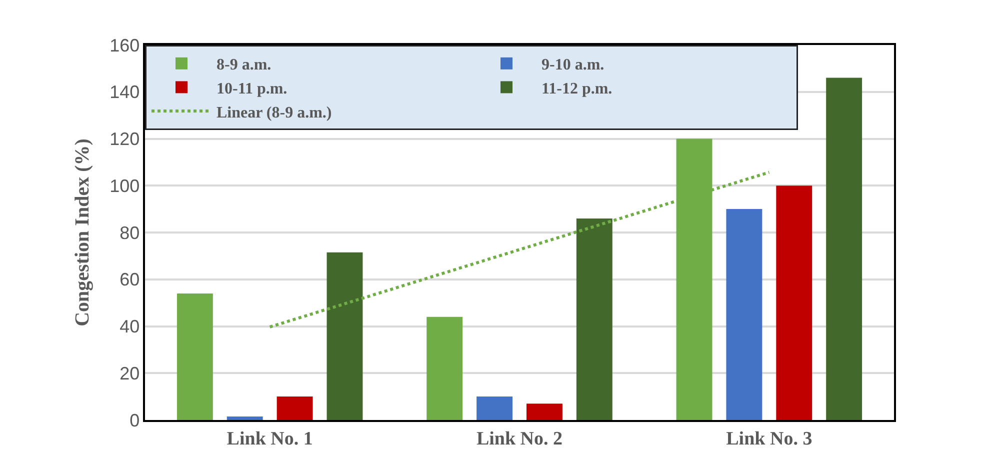 This screenshot has height=470, width=984. What do you see at coordinates (269, 439) in the screenshot?
I see `x-tick-label: Link No. 1` at bounding box center [269, 439].